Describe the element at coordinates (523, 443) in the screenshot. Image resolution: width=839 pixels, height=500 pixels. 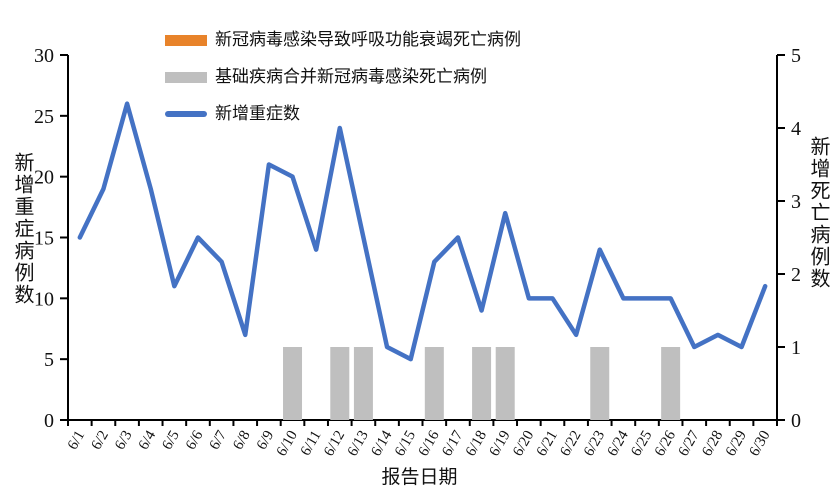
I see `x-axis-date-label: 6/20` at that location.